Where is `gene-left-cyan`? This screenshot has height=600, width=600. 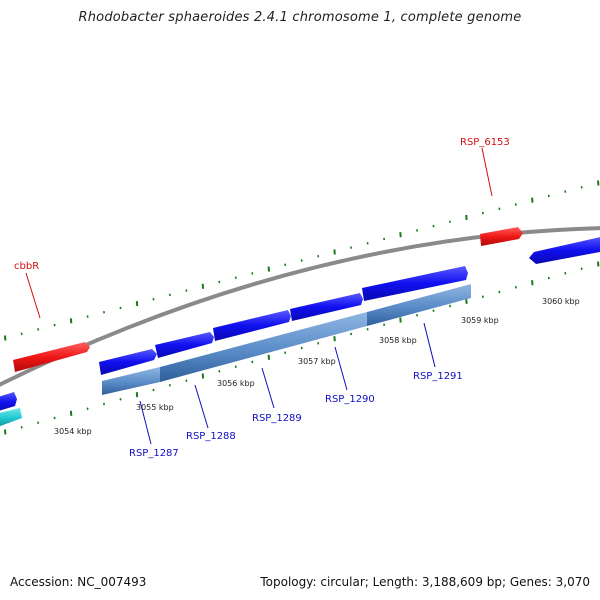
gene-left-cyan is located at coordinates (11, 418).